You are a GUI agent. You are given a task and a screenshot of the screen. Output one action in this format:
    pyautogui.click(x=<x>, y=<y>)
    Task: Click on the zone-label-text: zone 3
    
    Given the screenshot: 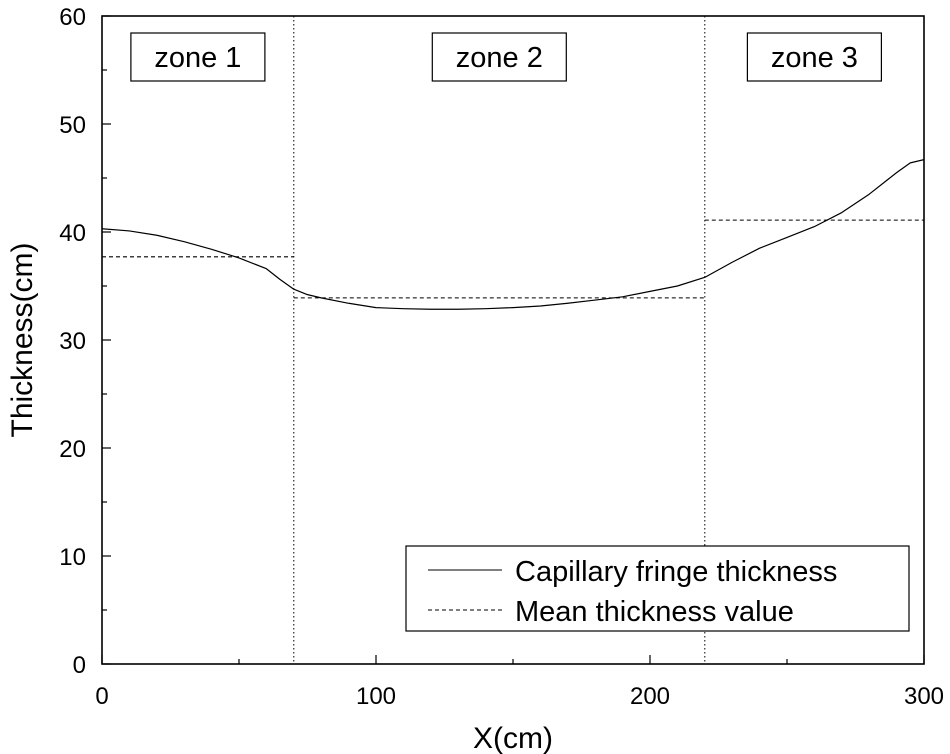 What is the action you would take?
    pyautogui.click(x=814, y=58)
    